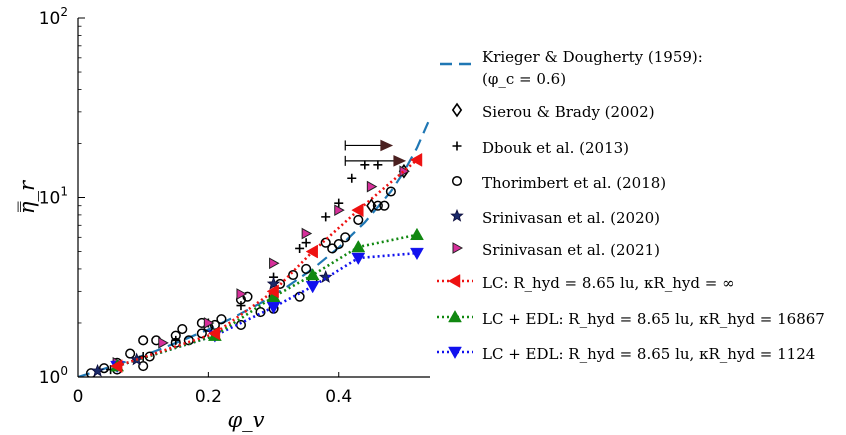 The width and height of the screenshot is (846, 435). I want to click on legend-entry-srinivasan2020: Srinivasan et al. (2020), so click(555, 217).